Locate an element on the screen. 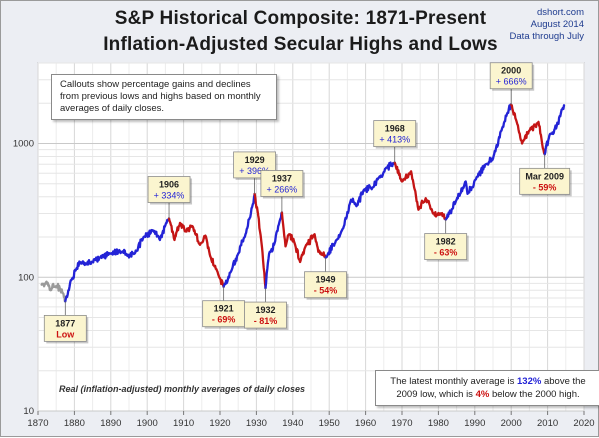  x-tick-label: 1950 is located at coordinates (329, 423).